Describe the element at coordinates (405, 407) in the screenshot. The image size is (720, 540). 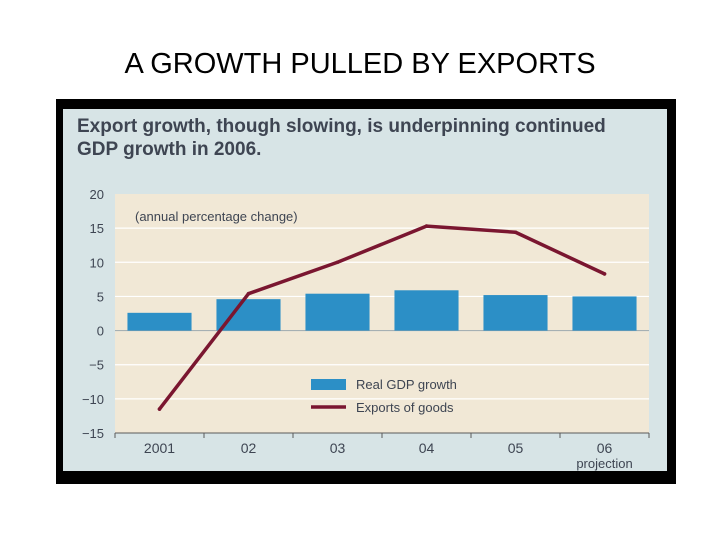
I see `legend-label-exports: Exports of goods` at that location.